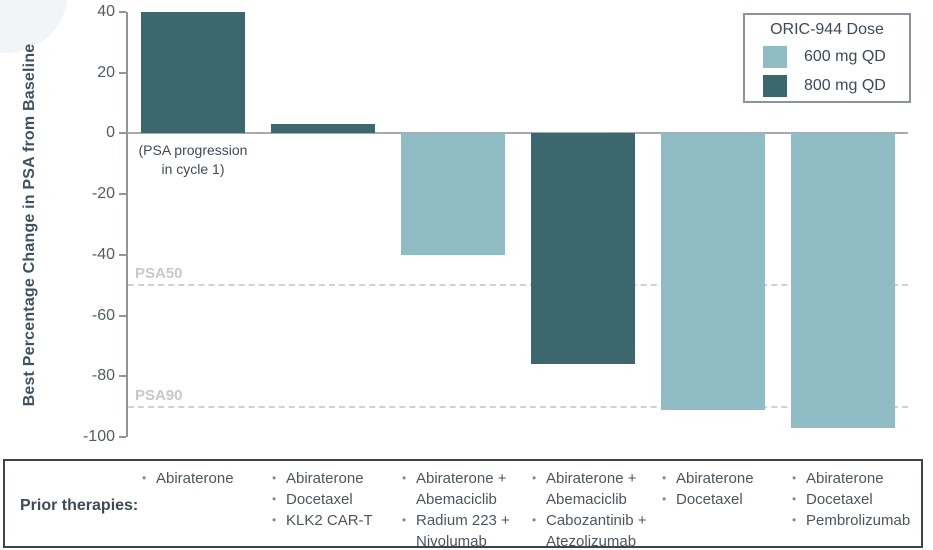 This screenshot has height=550, width=933. What do you see at coordinates (106, 11) in the screenshot?
I see `y-axis-tick-label: 40` at bounding box center [106, 11].